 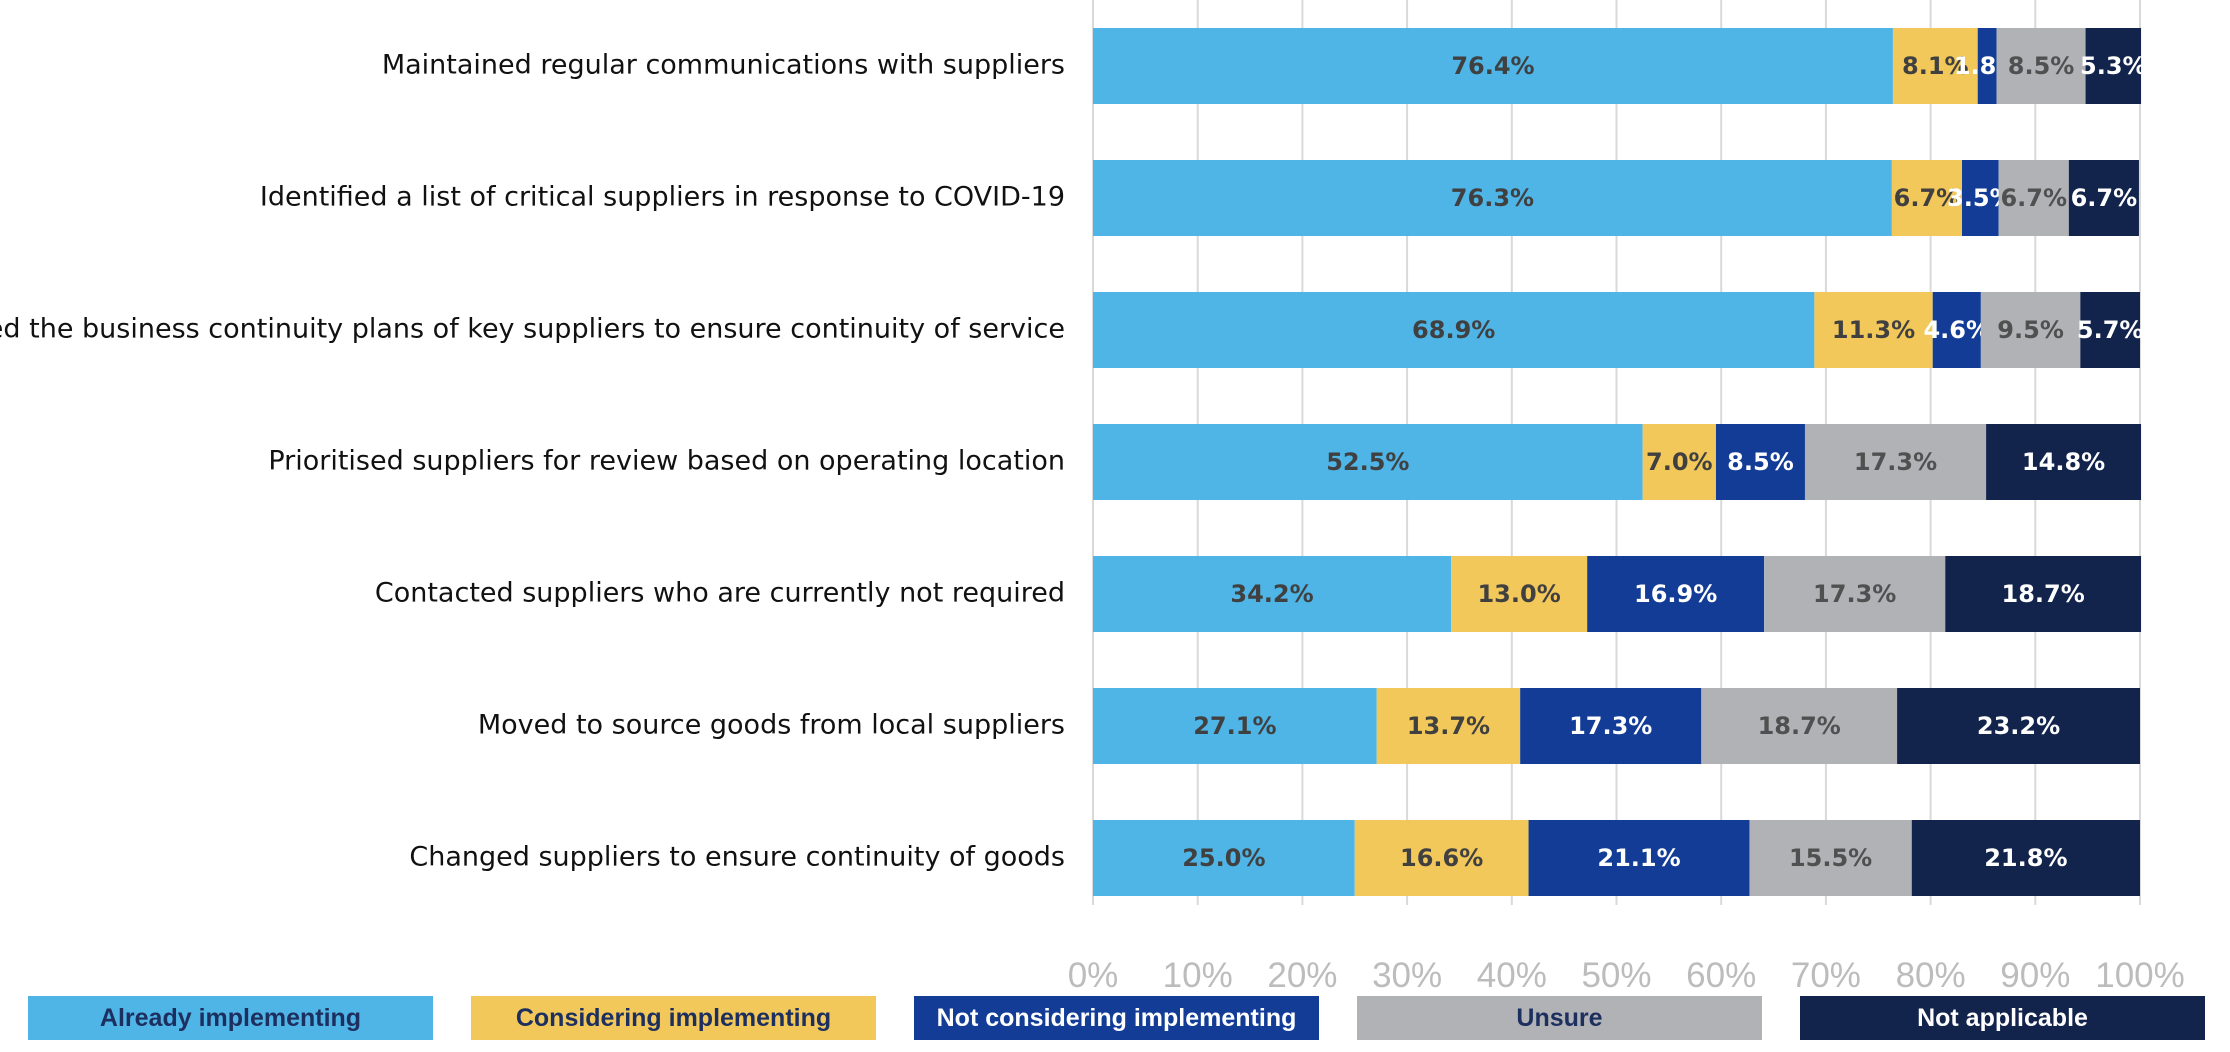 What do you see at coordinates (1093, 975) in the screenshot?
I see `x-tick-label: 0%` at bounding box center [1093, 975].